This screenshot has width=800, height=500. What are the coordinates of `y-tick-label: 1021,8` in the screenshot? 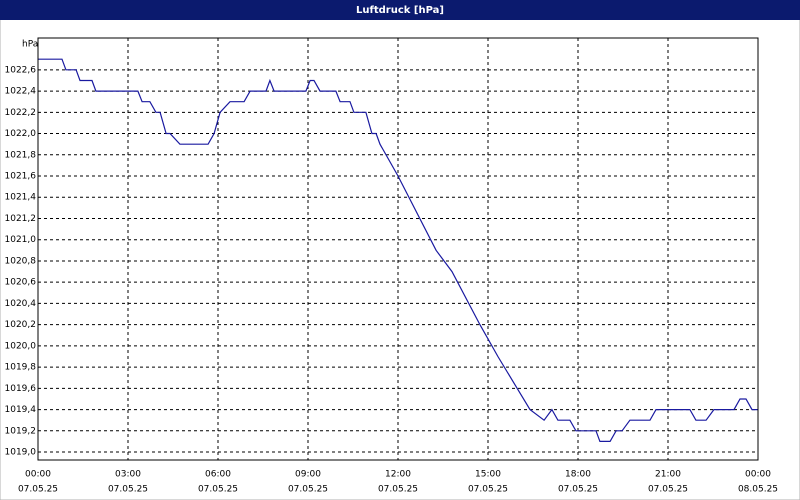 It's located at (21, 155).